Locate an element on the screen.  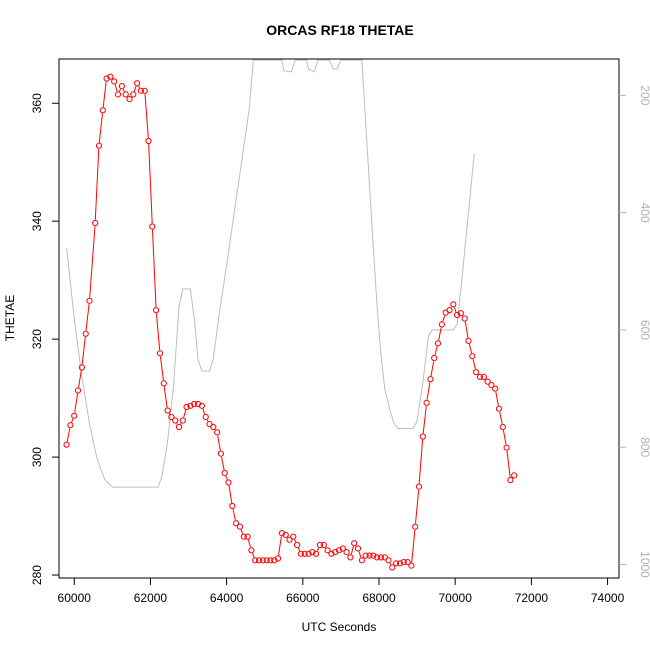
y-axis: 280 300 320 340 360 is located at coordinates (45, 339).